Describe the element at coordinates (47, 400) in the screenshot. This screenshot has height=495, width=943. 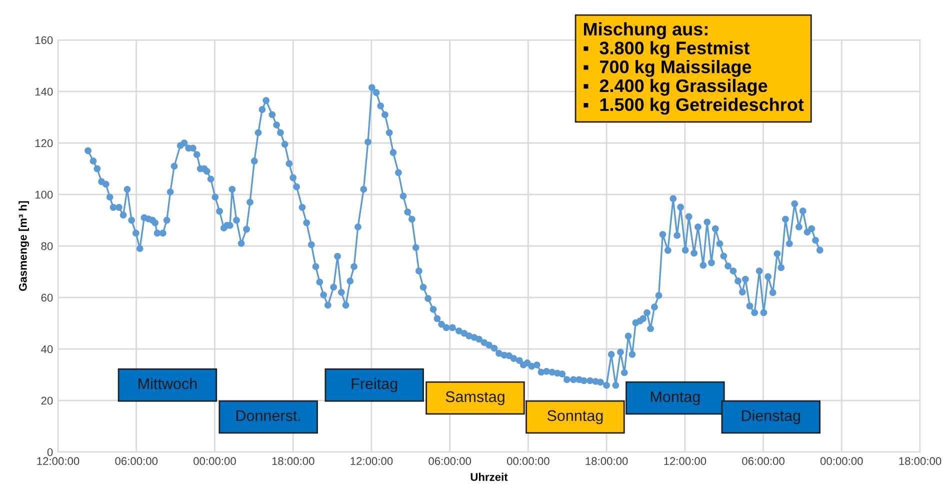
I see `y-tick-label: 20` at that location.